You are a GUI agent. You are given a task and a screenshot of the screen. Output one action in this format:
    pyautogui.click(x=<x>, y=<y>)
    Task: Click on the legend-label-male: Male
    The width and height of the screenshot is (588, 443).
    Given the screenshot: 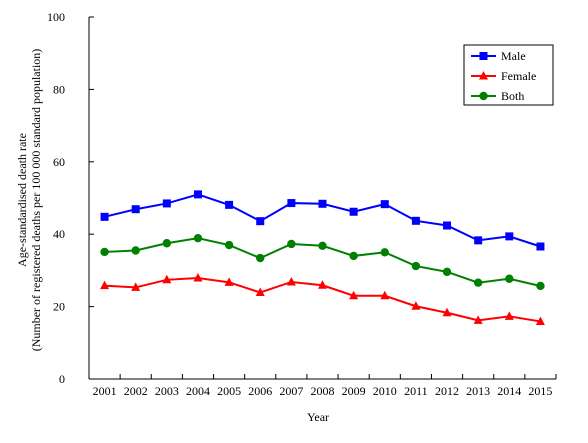 What is the action you would take?
    pyautogui.click(x=513, y=56)
    